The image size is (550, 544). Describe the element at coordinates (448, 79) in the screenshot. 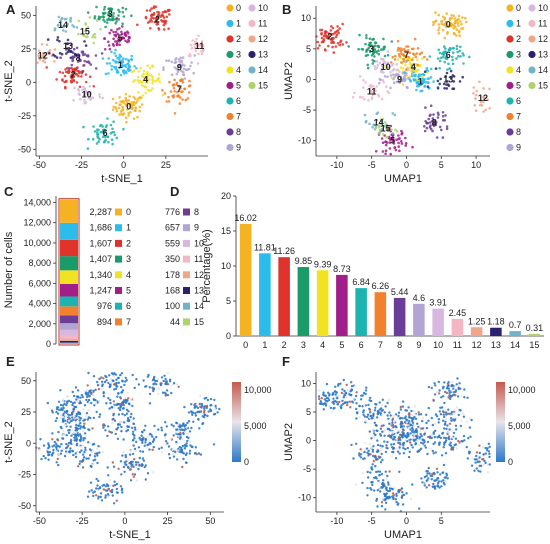

I see `b-cluster-label: 13` at that location.